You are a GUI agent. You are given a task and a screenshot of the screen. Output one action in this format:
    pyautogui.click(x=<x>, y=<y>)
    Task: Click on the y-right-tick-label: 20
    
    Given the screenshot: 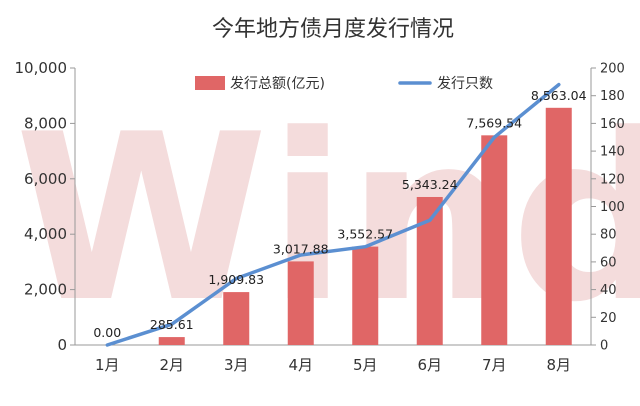 What is the action you would take?
    pyautogui.click(x=608, y=318)
    